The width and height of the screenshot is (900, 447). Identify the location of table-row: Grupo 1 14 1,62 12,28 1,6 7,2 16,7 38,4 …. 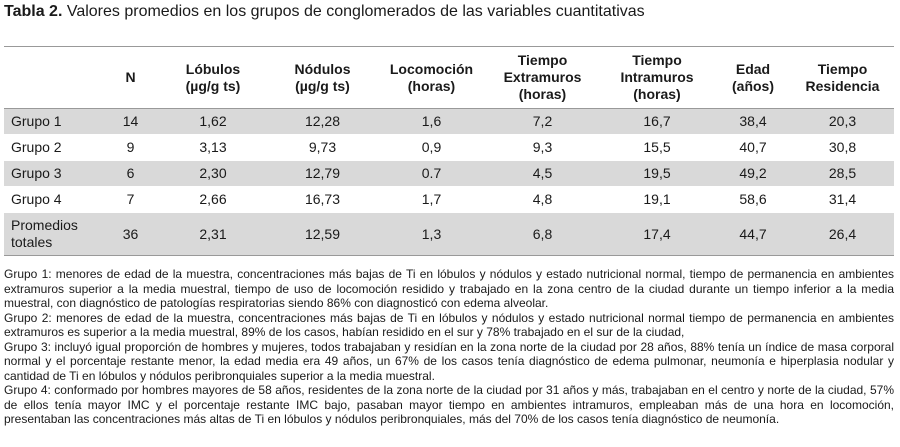
(449, 121).